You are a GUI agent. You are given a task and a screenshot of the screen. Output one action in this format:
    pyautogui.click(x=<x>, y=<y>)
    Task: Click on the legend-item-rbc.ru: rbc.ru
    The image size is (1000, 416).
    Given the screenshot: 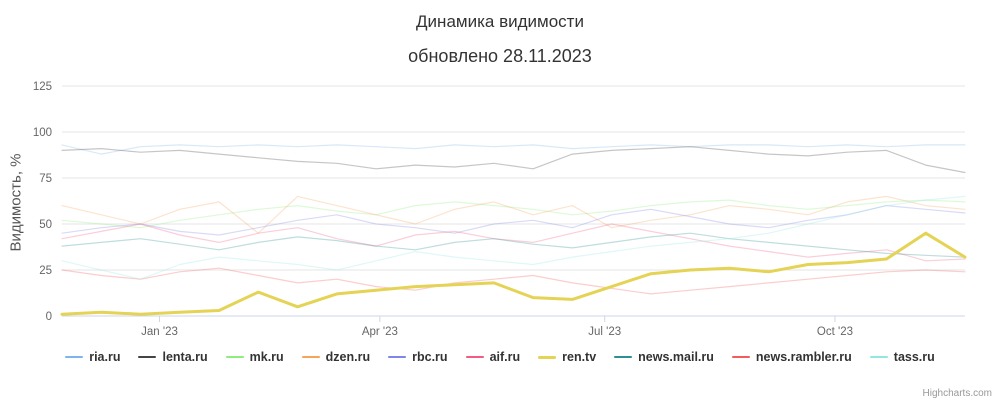 What is the action you would take?
    pyautogui.click(x=418, y=357)
    